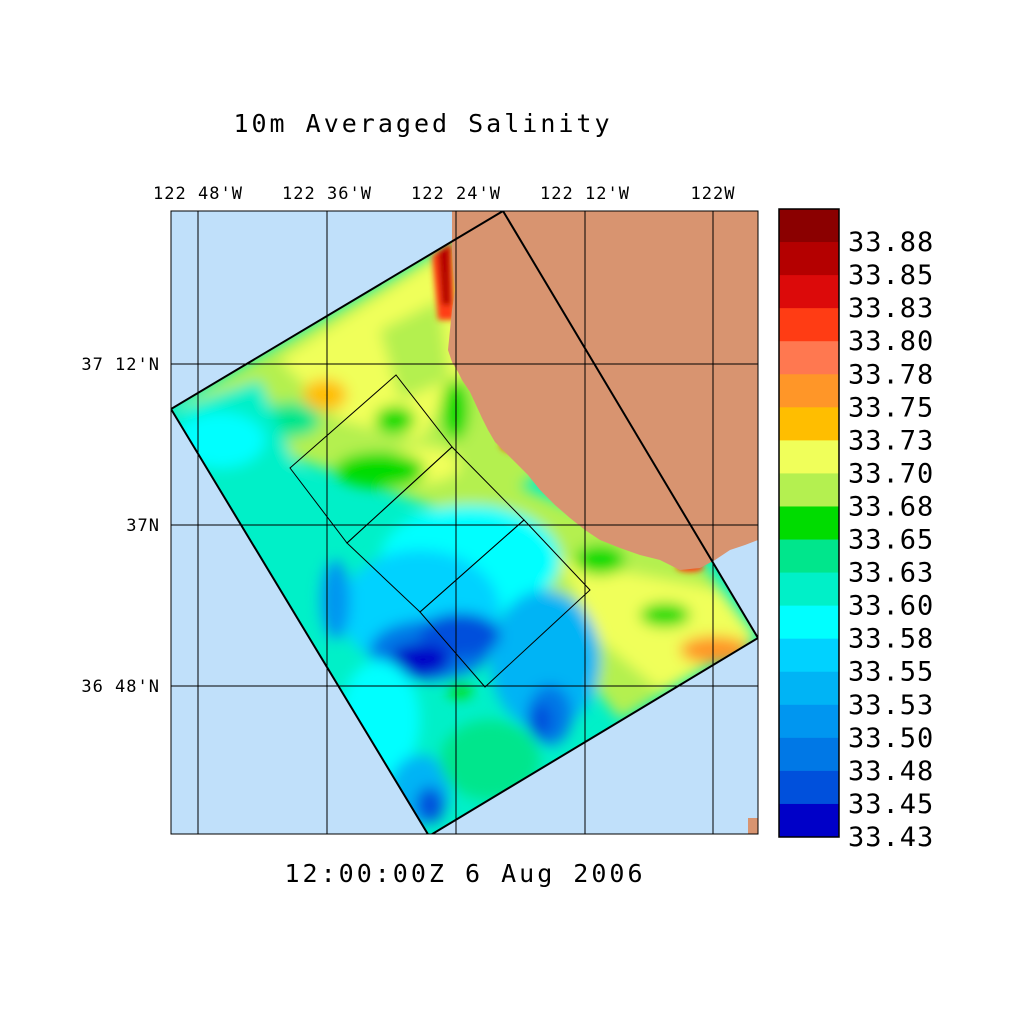  I want to click on colorbar-label: 33.43, so click(891, 837).